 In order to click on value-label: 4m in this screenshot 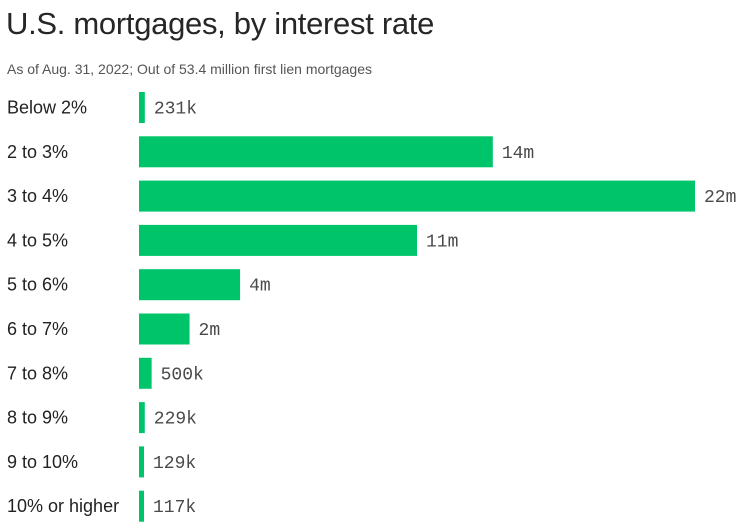, I will do `click(260, 287)`.